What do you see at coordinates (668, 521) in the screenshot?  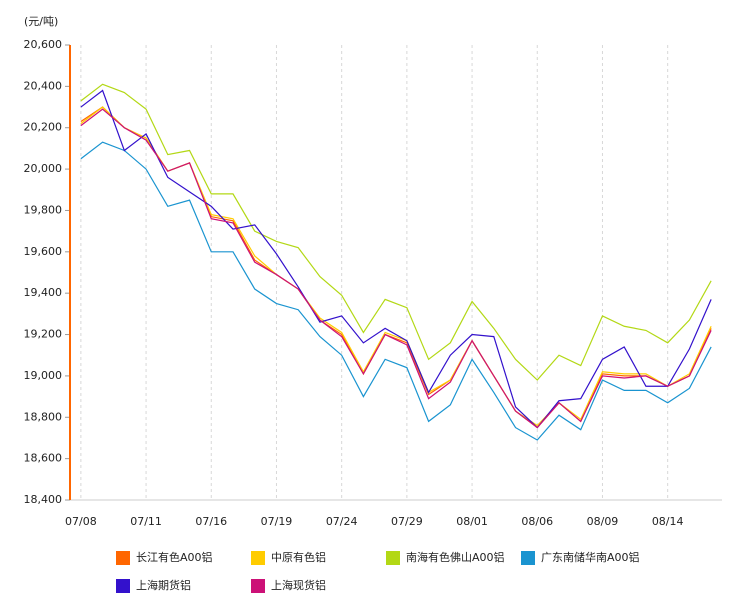 I see `x-tick-label: 08/14` at bounding box center [668, 521].